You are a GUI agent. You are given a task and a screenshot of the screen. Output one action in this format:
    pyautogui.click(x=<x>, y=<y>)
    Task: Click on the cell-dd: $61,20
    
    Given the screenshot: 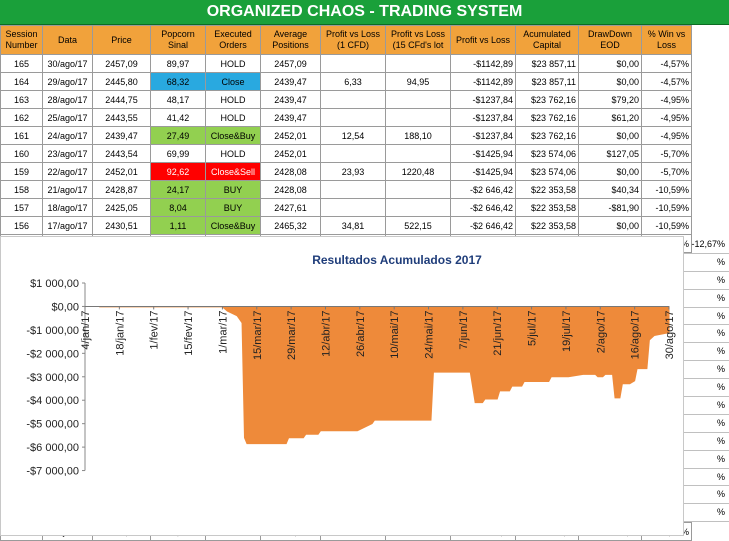 What is the action you would take?
    pyautogui.click(x=610, y=117)
    